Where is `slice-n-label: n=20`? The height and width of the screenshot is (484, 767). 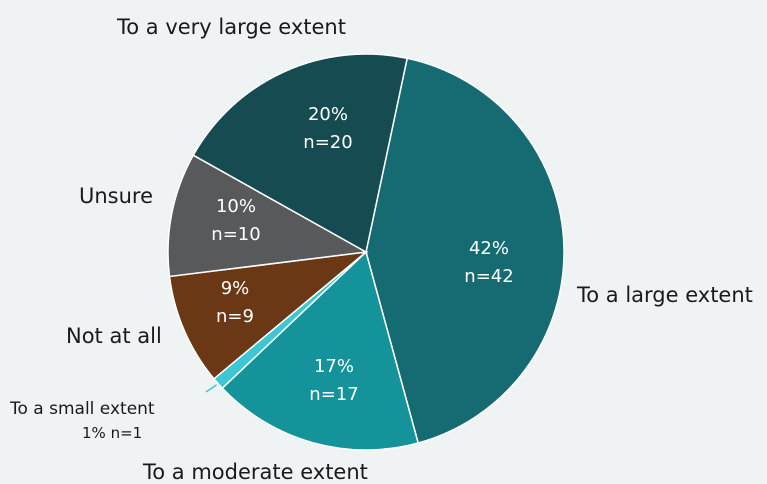 slice-n-label: n=20 is located at coordinates (327, 142).